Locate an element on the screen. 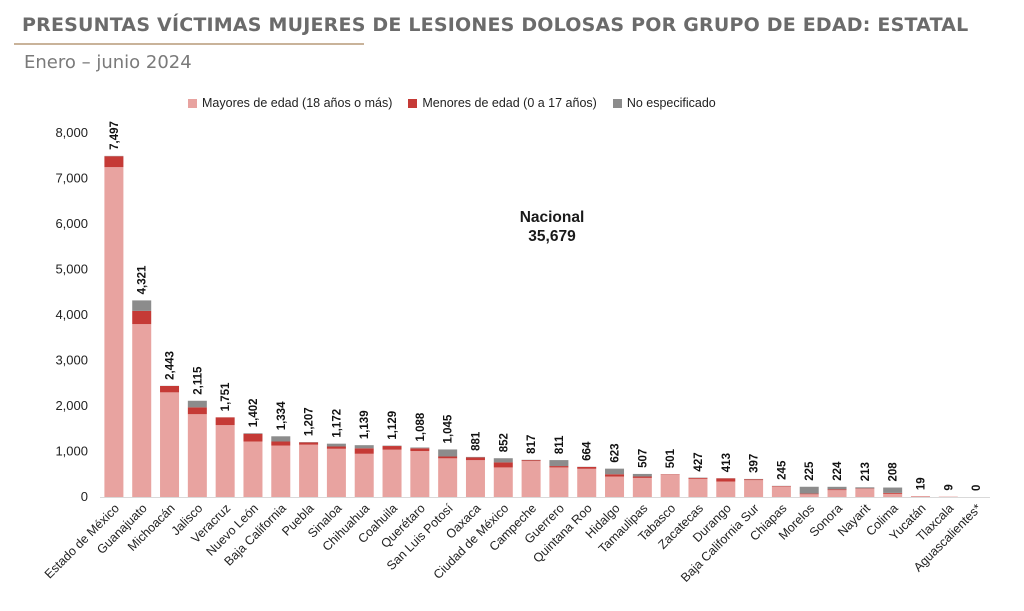 This screenshot has width=1024, height=611. bar-total-label: 1,088 is located at coordinates (421, 426).